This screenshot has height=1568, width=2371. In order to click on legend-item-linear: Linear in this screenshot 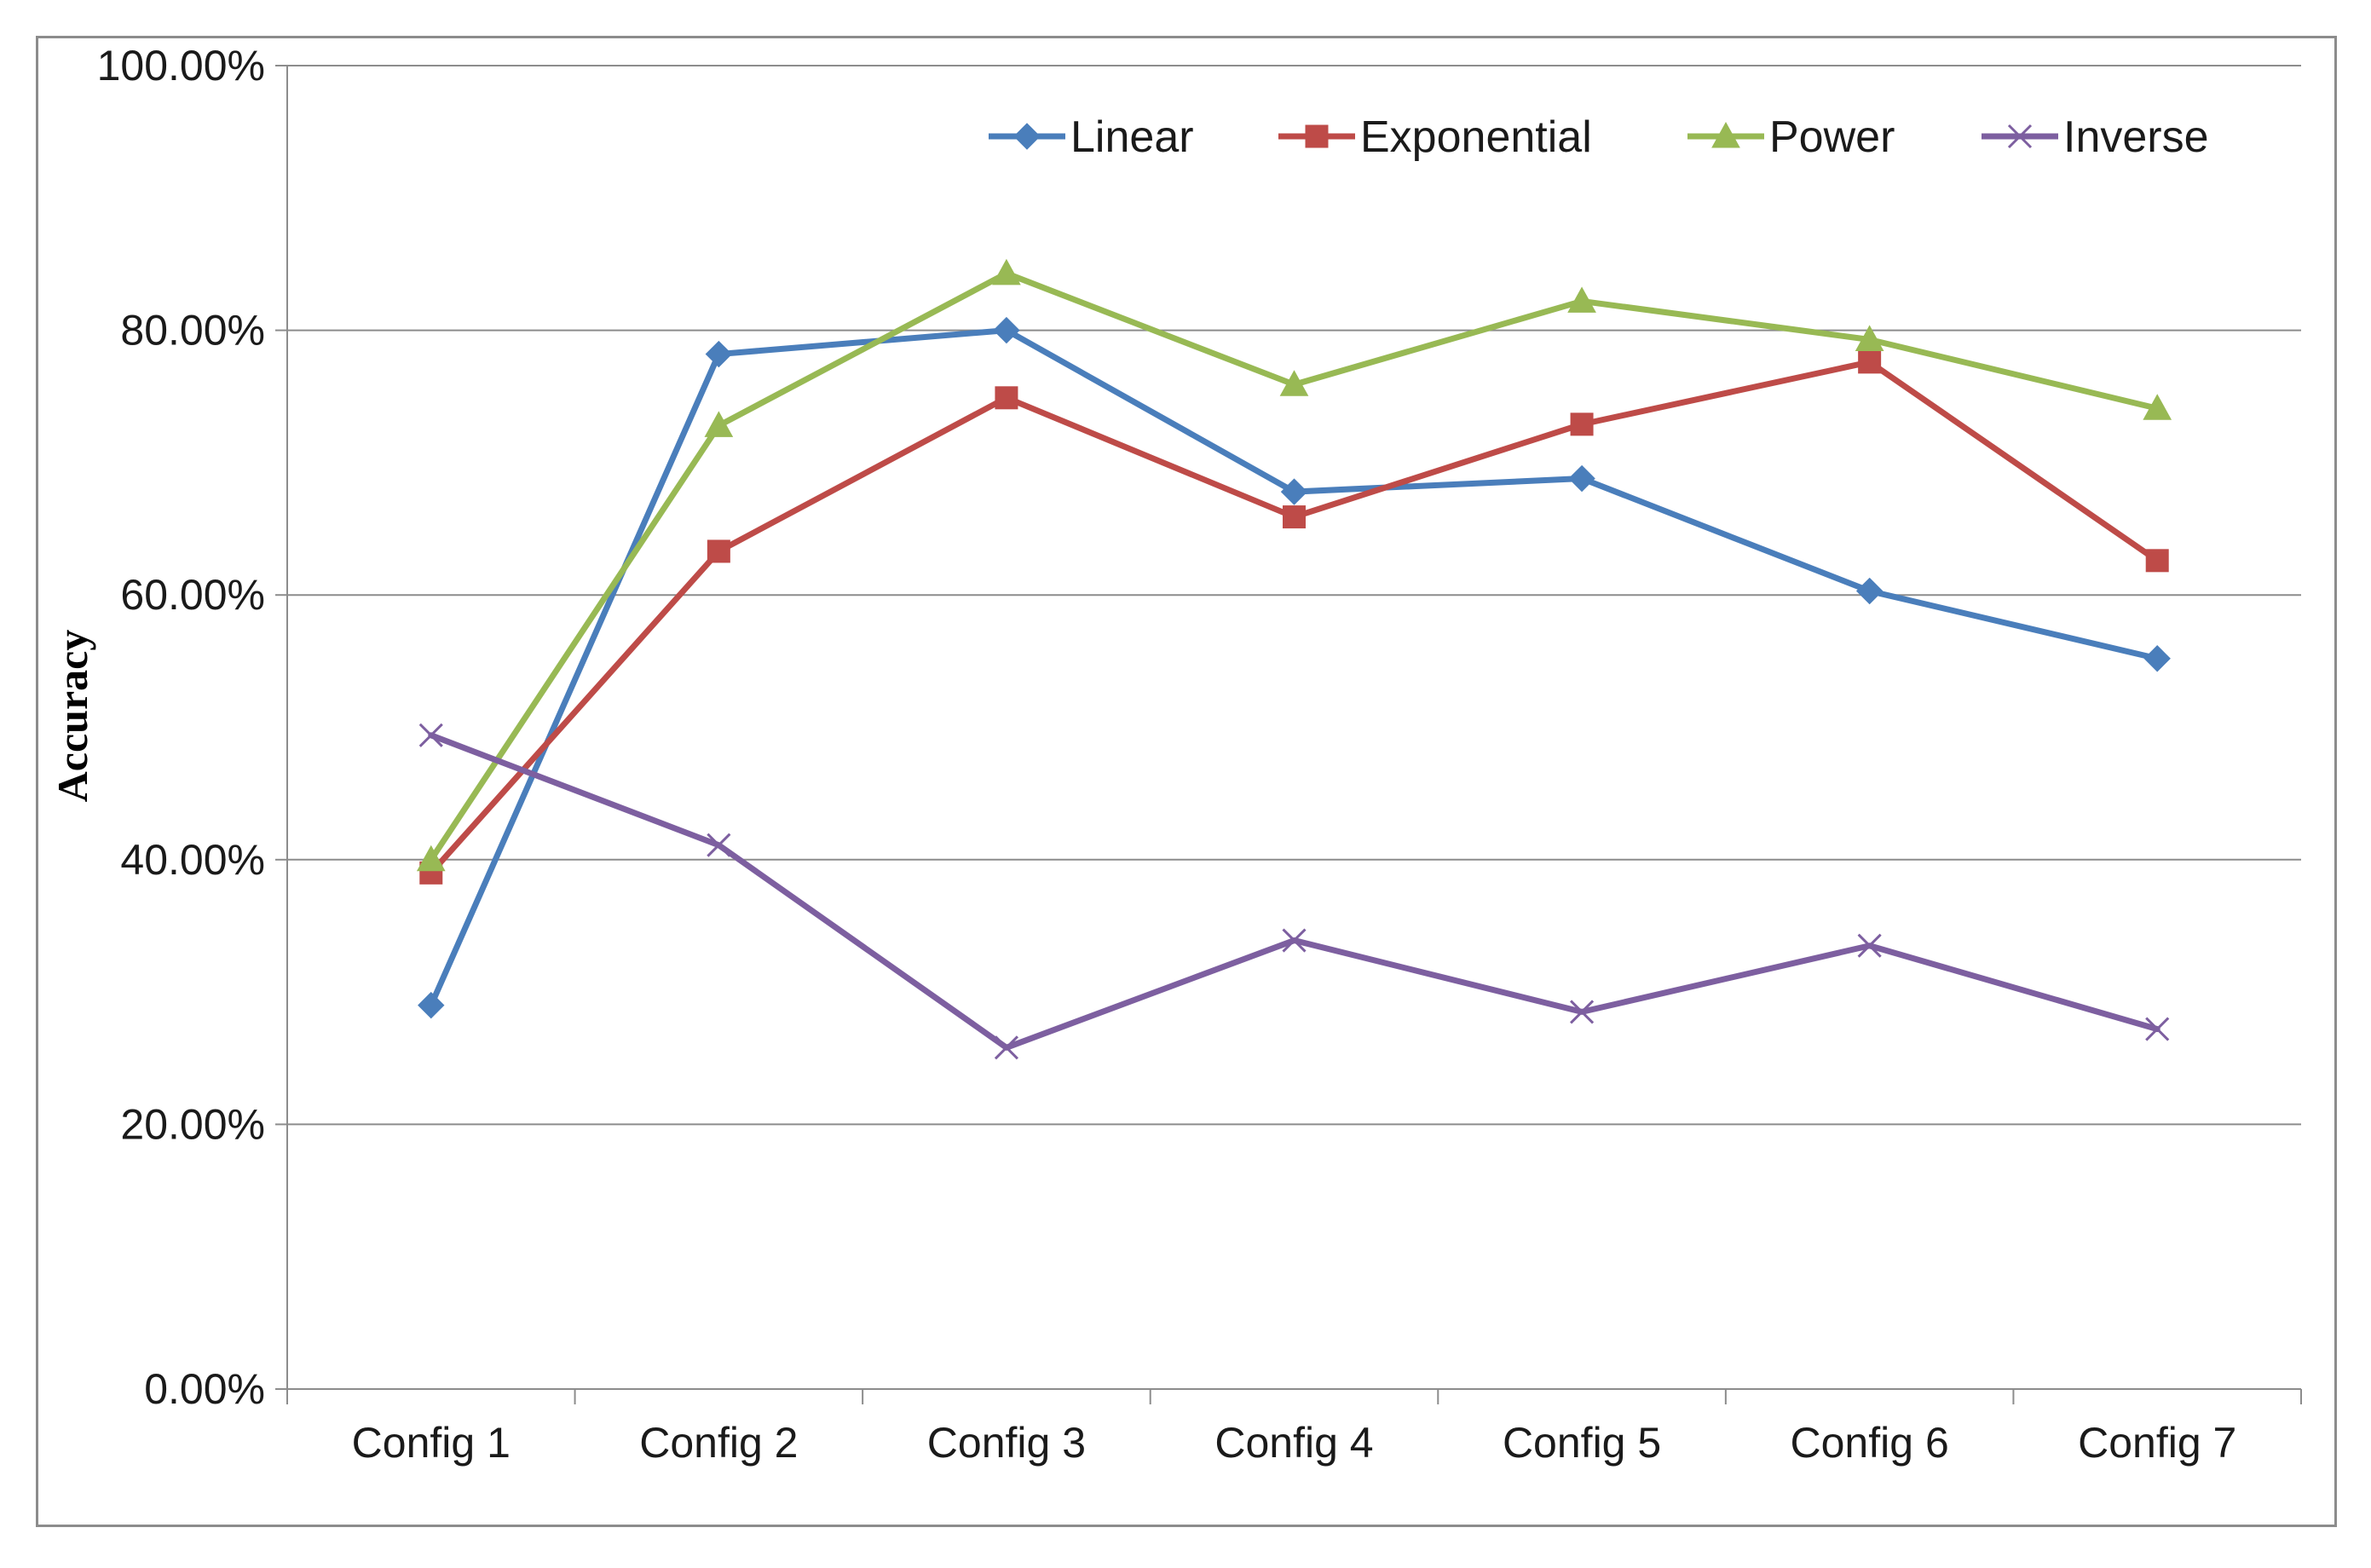, I will do `click(1091, 137)`.